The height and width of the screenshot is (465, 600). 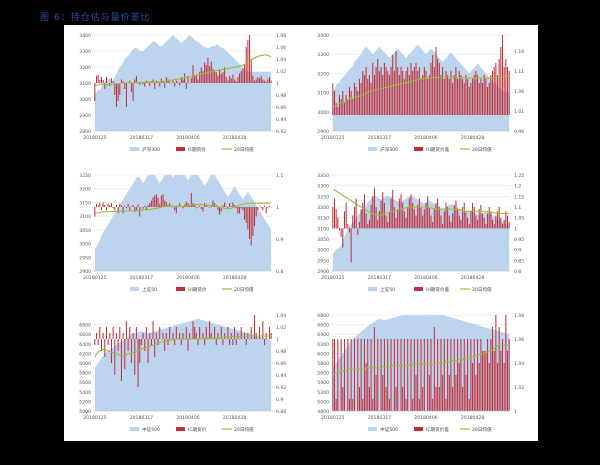 I want to click on y2-tick-label: 0.95, so click(x=519, y=240).